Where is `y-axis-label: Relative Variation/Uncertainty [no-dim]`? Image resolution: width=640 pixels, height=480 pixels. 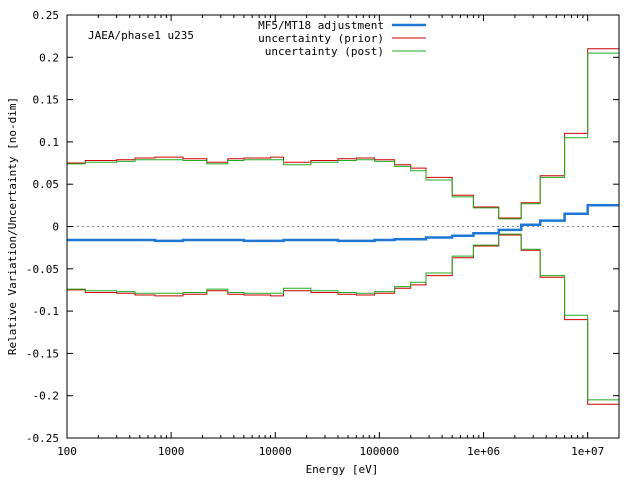 y-axis-label: Relative Variation/Uncertainty [no-dim] is located at coordinates (12, 226).